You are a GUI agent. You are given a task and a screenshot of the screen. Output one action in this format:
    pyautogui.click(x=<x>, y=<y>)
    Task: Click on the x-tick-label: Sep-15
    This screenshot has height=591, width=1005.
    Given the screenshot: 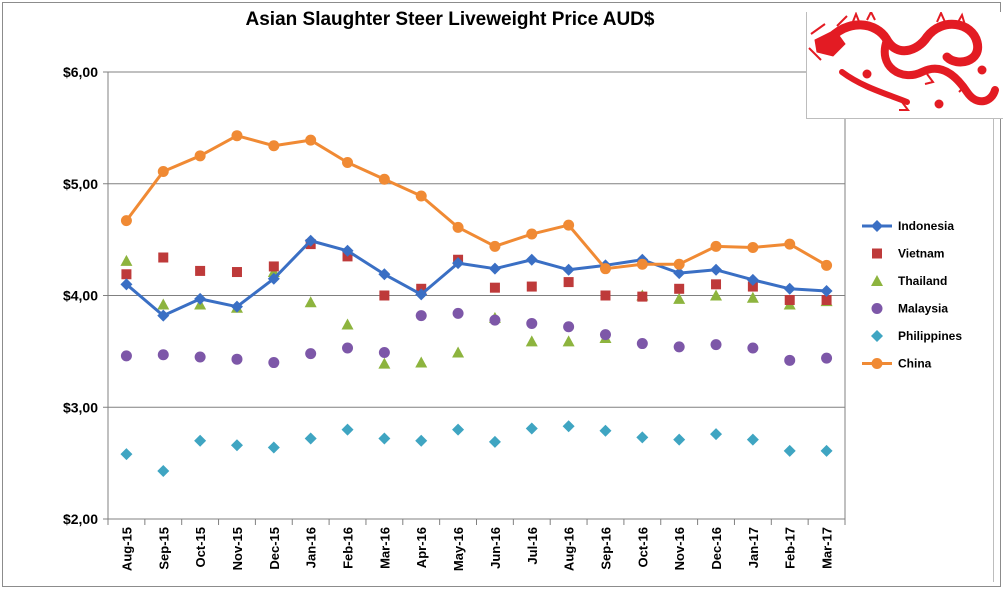 What is the action you would take?
    pyautogui.click(x=163, y=548)
    